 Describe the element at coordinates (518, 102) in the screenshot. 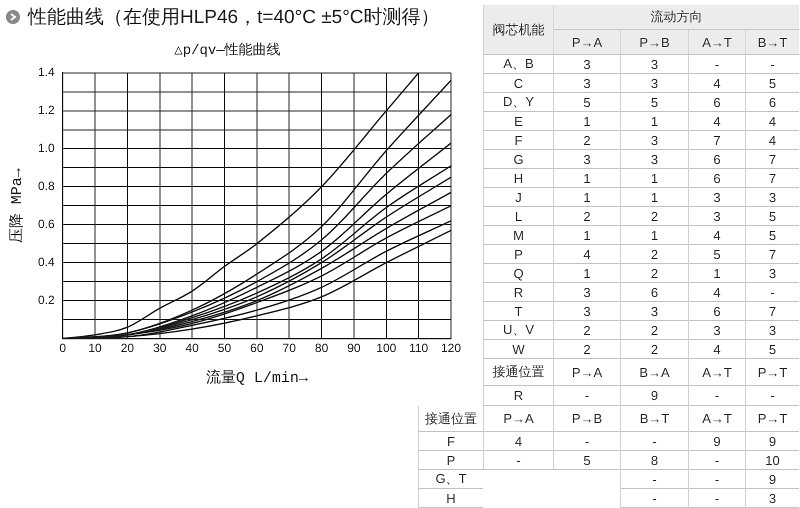

I see `text: D、Y` at that location.